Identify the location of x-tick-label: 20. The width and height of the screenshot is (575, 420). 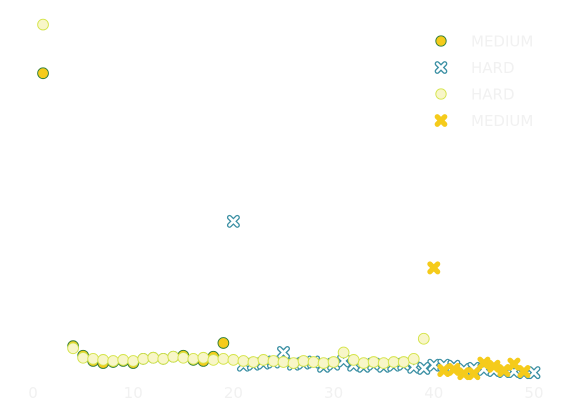
(233, 393).